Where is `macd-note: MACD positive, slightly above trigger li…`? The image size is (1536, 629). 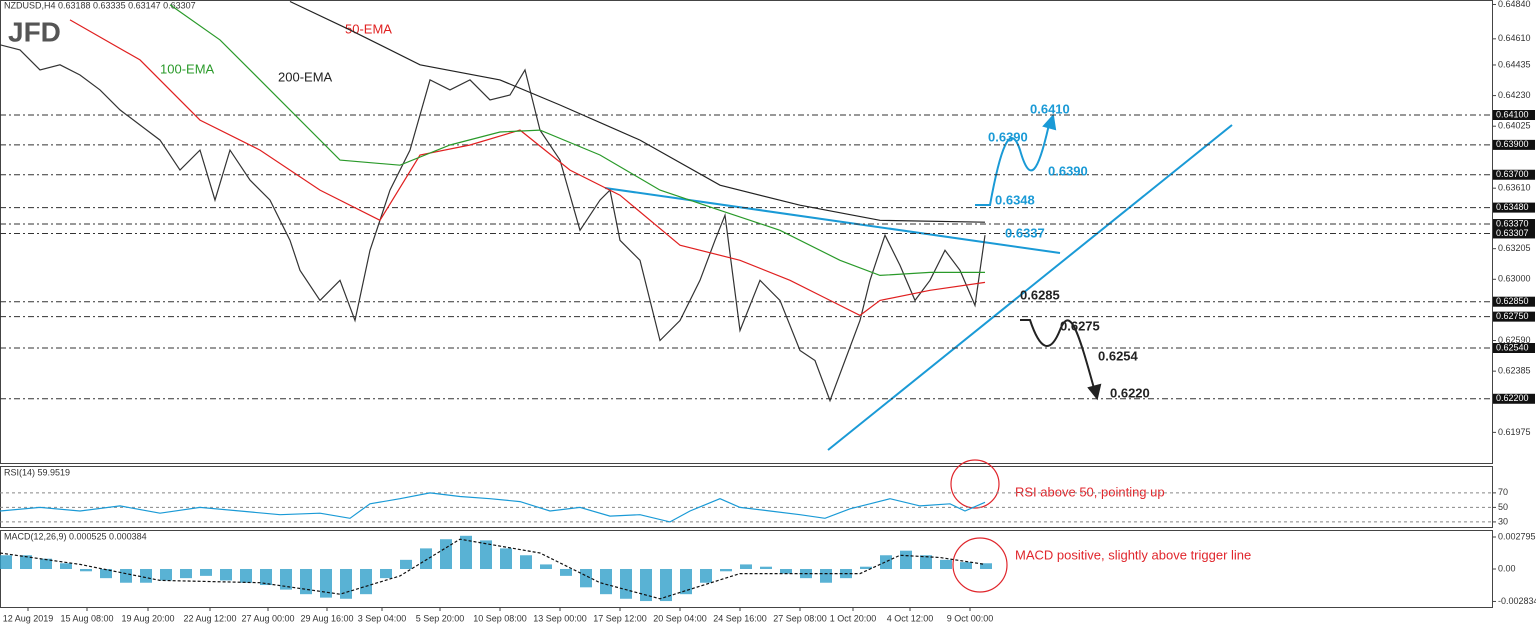
macd-note: MACD positive, slightly above trigger li… is located at coordinates (1133, 554).